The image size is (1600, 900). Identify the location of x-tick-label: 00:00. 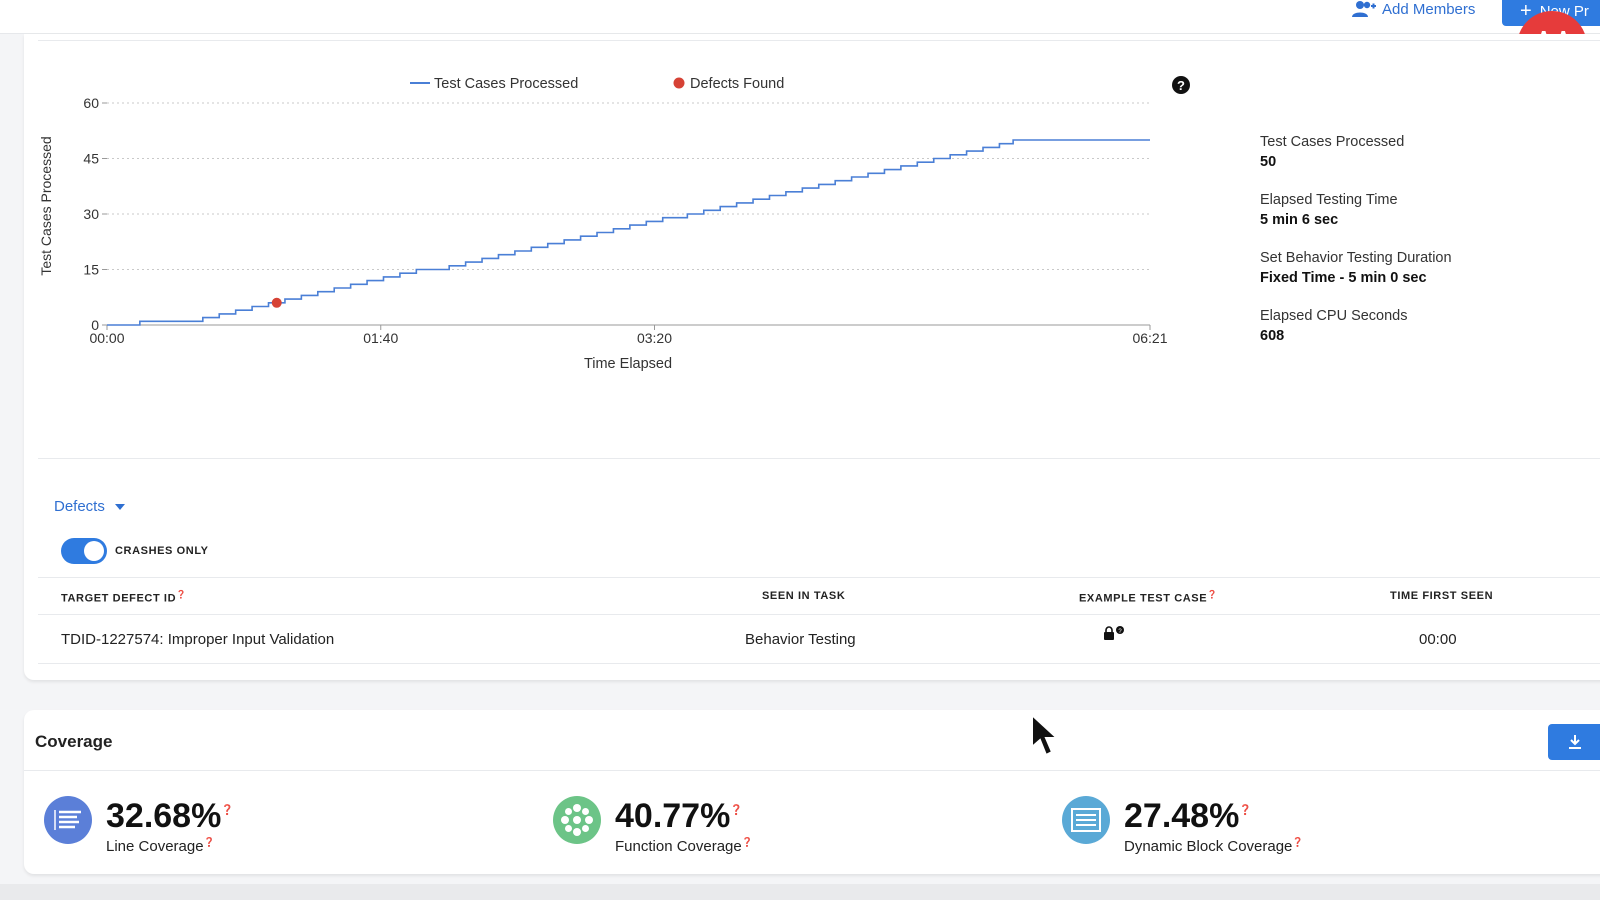
(106, 338).